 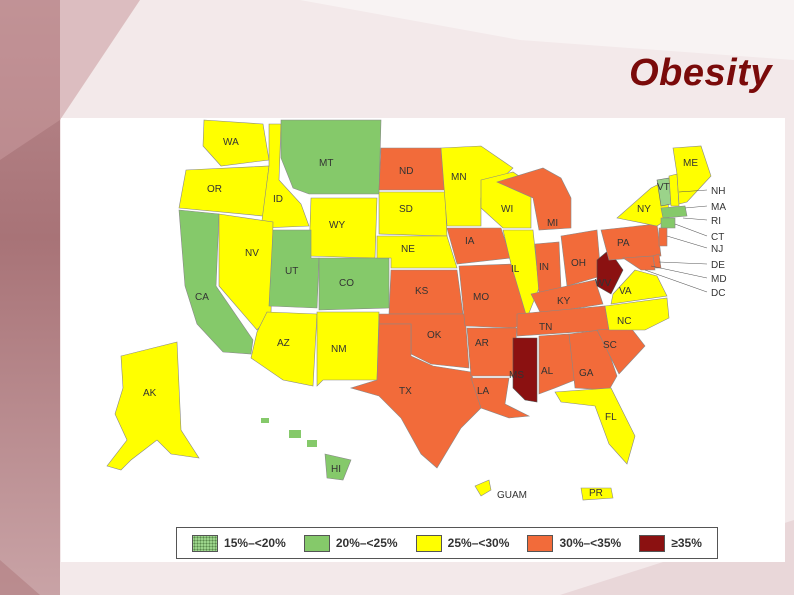 What do you see at coordinates (512, 495) in the screenshot?
I see `label-guam: GUAM` at bounding box center [512, 495].